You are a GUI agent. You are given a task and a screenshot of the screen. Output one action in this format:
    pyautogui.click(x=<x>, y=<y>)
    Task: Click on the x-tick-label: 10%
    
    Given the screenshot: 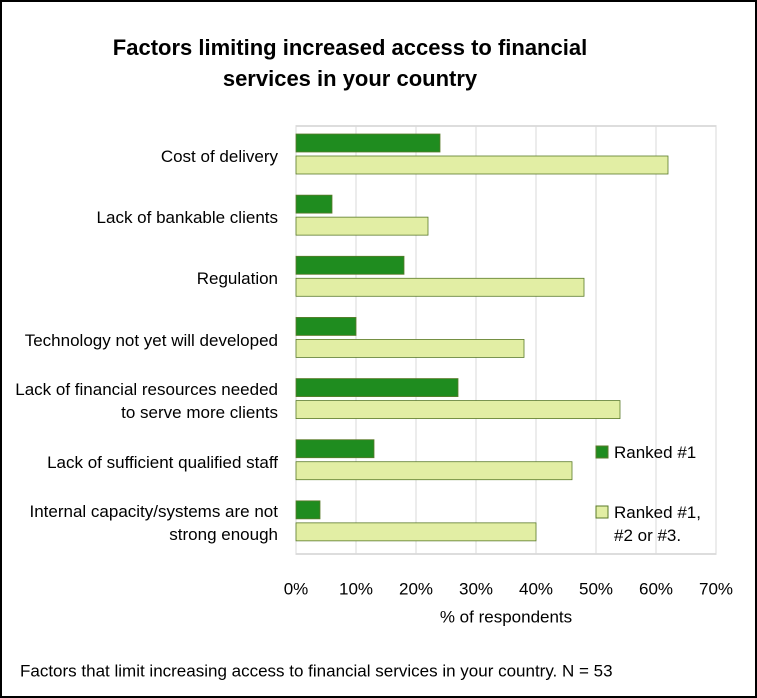 What is the action you would take?
    pyautogui.click(x=356, y=588)
    